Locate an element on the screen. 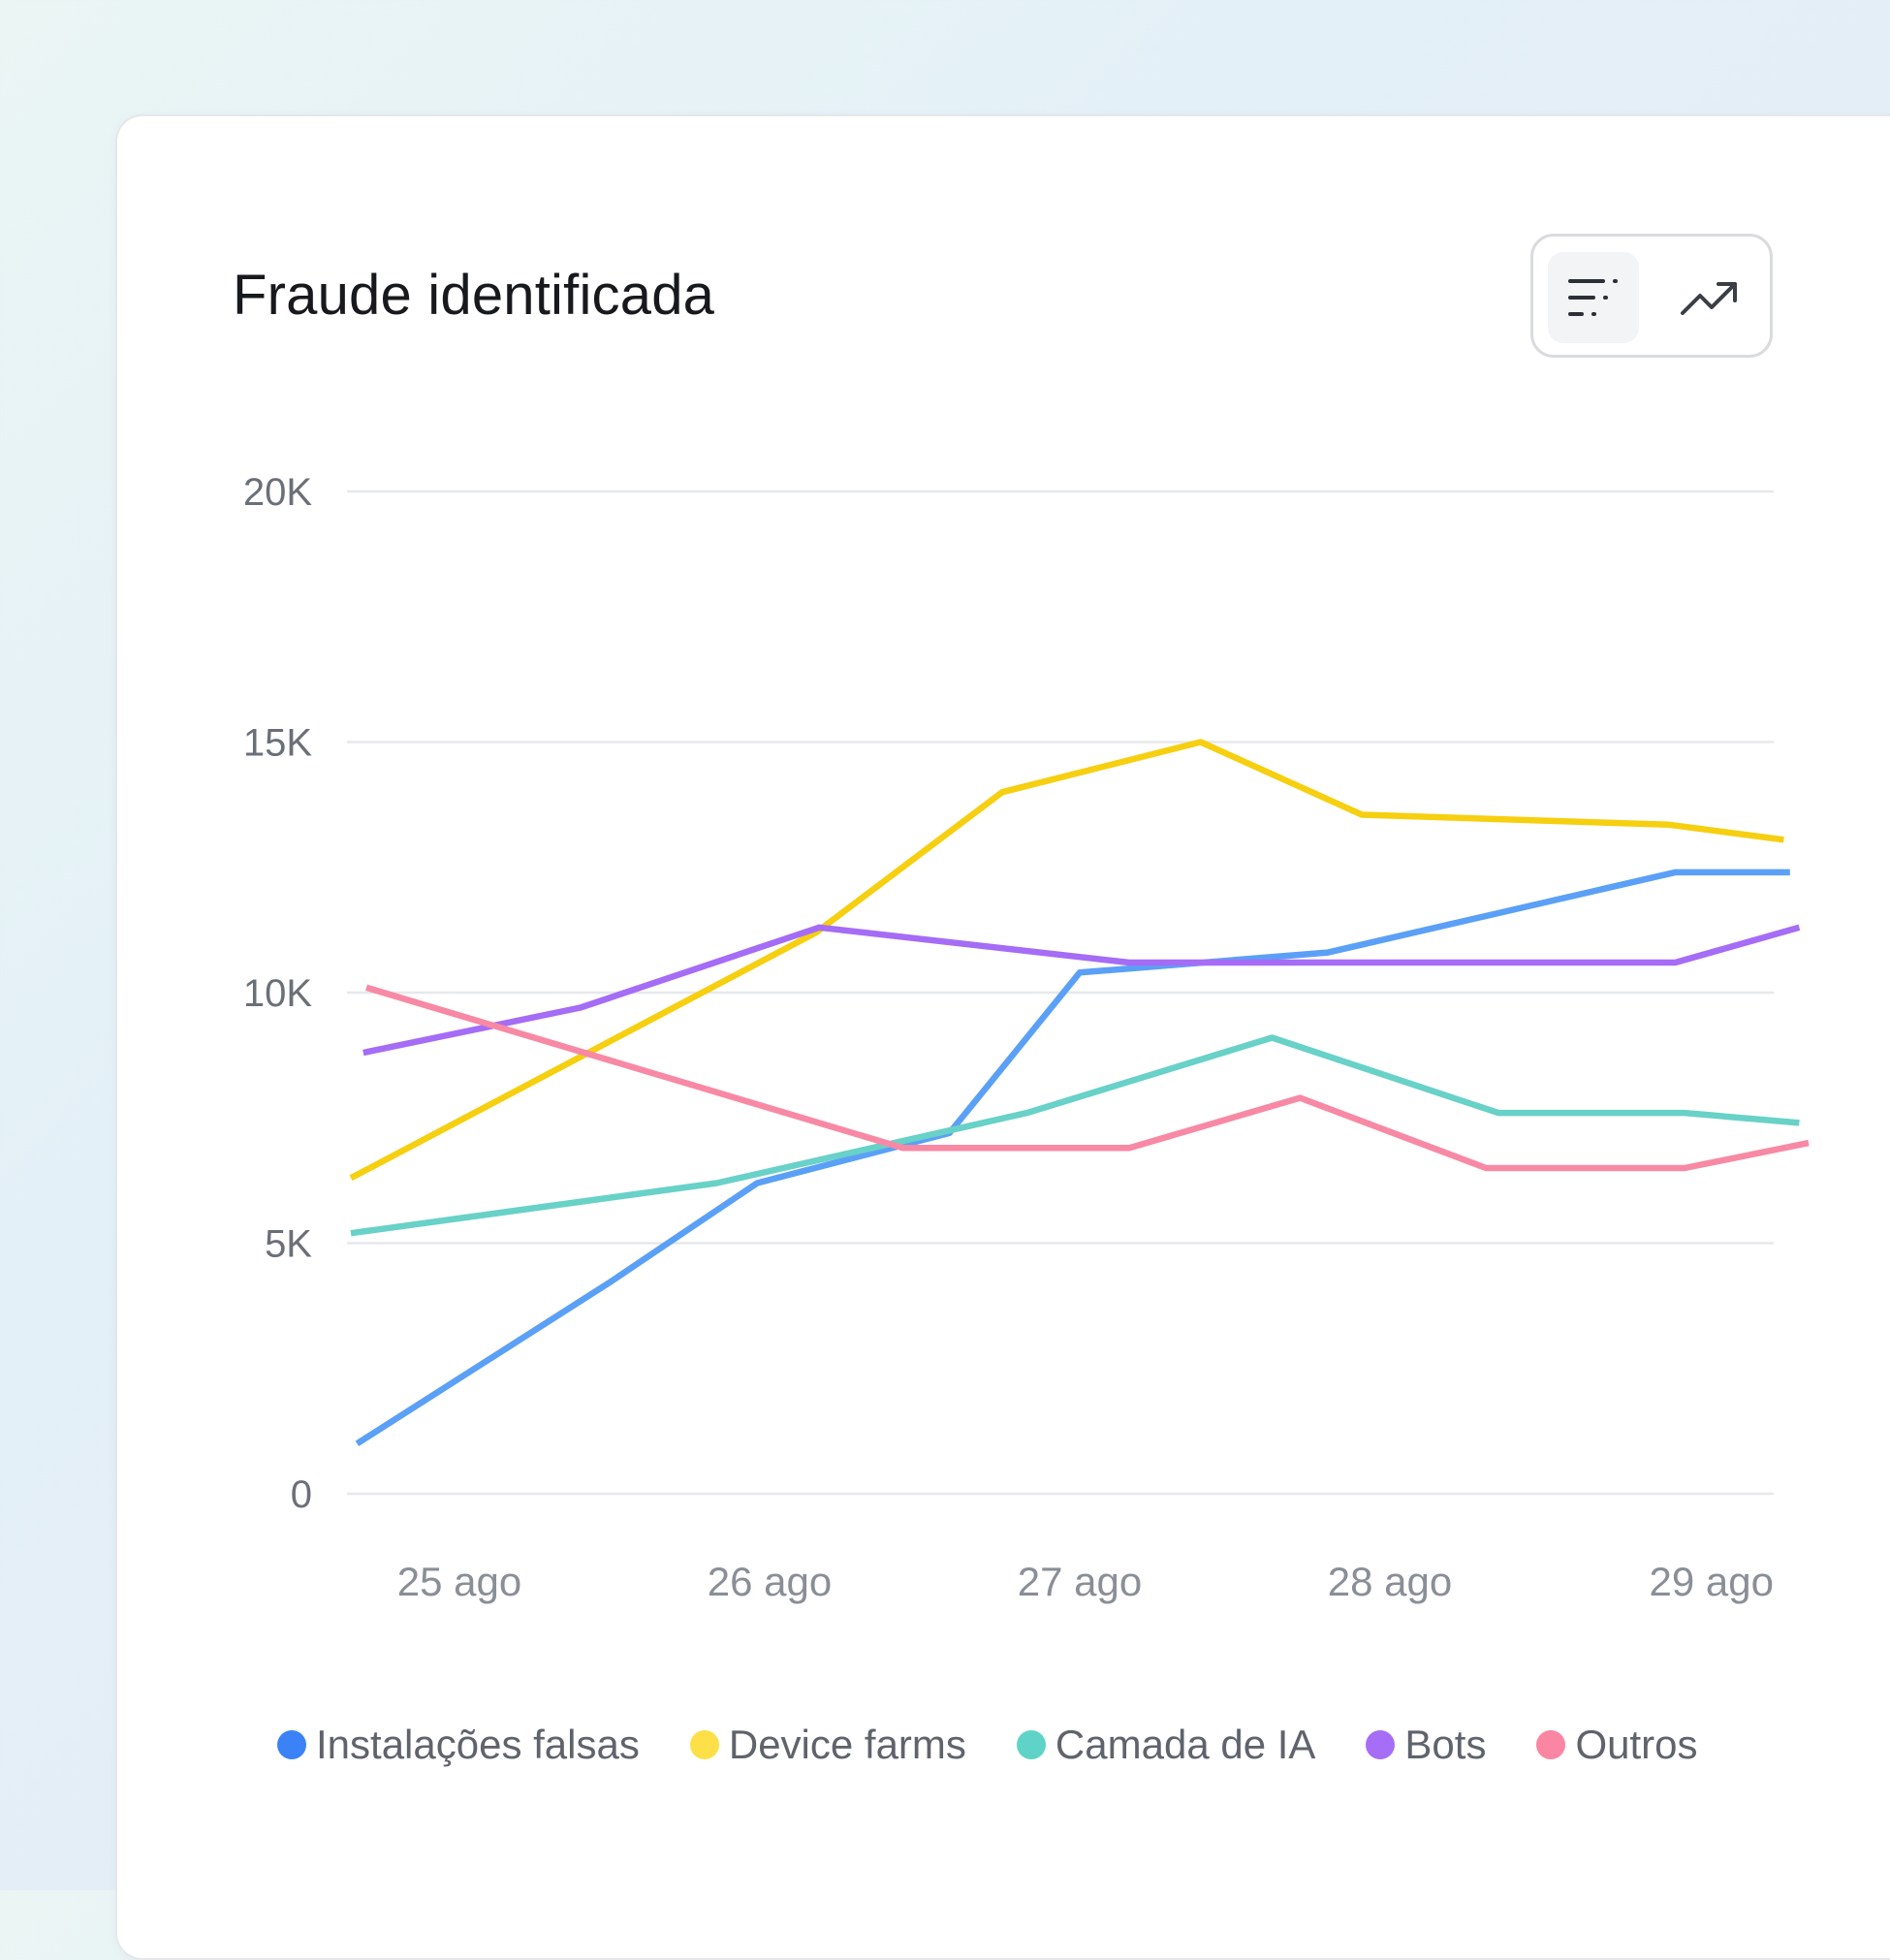 The height and width of the screenshot is (1960, 1890). legend-item-bots: Bots is located at coordinates (1426, 1745).